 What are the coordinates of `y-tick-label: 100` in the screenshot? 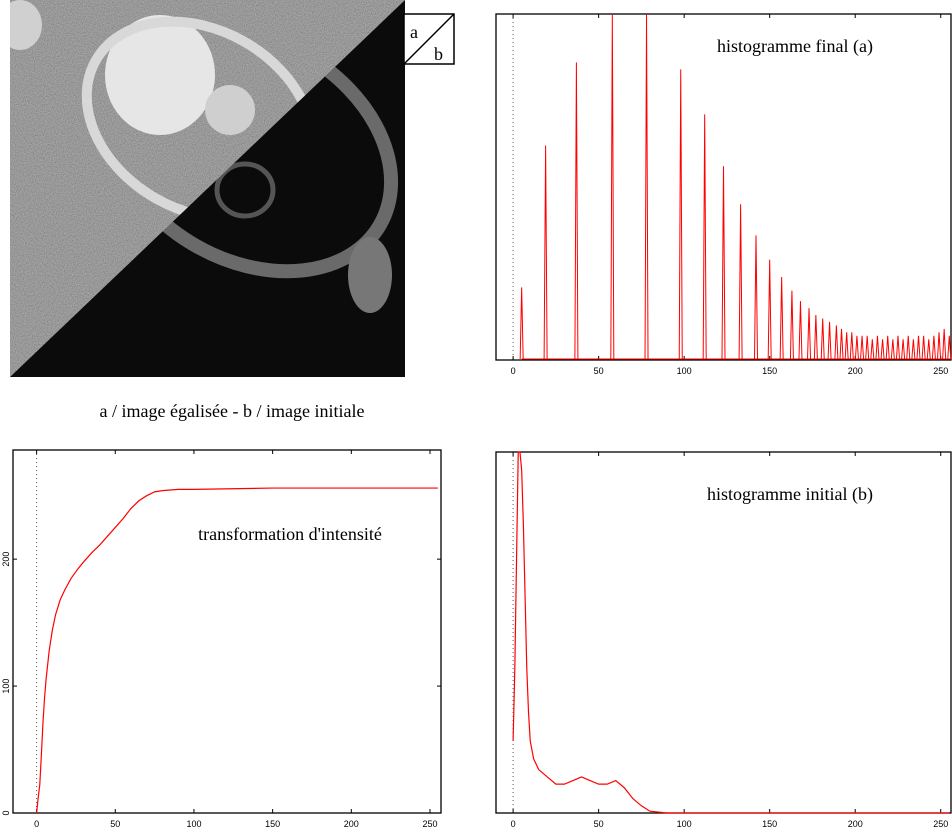 It's located at (6, 686).